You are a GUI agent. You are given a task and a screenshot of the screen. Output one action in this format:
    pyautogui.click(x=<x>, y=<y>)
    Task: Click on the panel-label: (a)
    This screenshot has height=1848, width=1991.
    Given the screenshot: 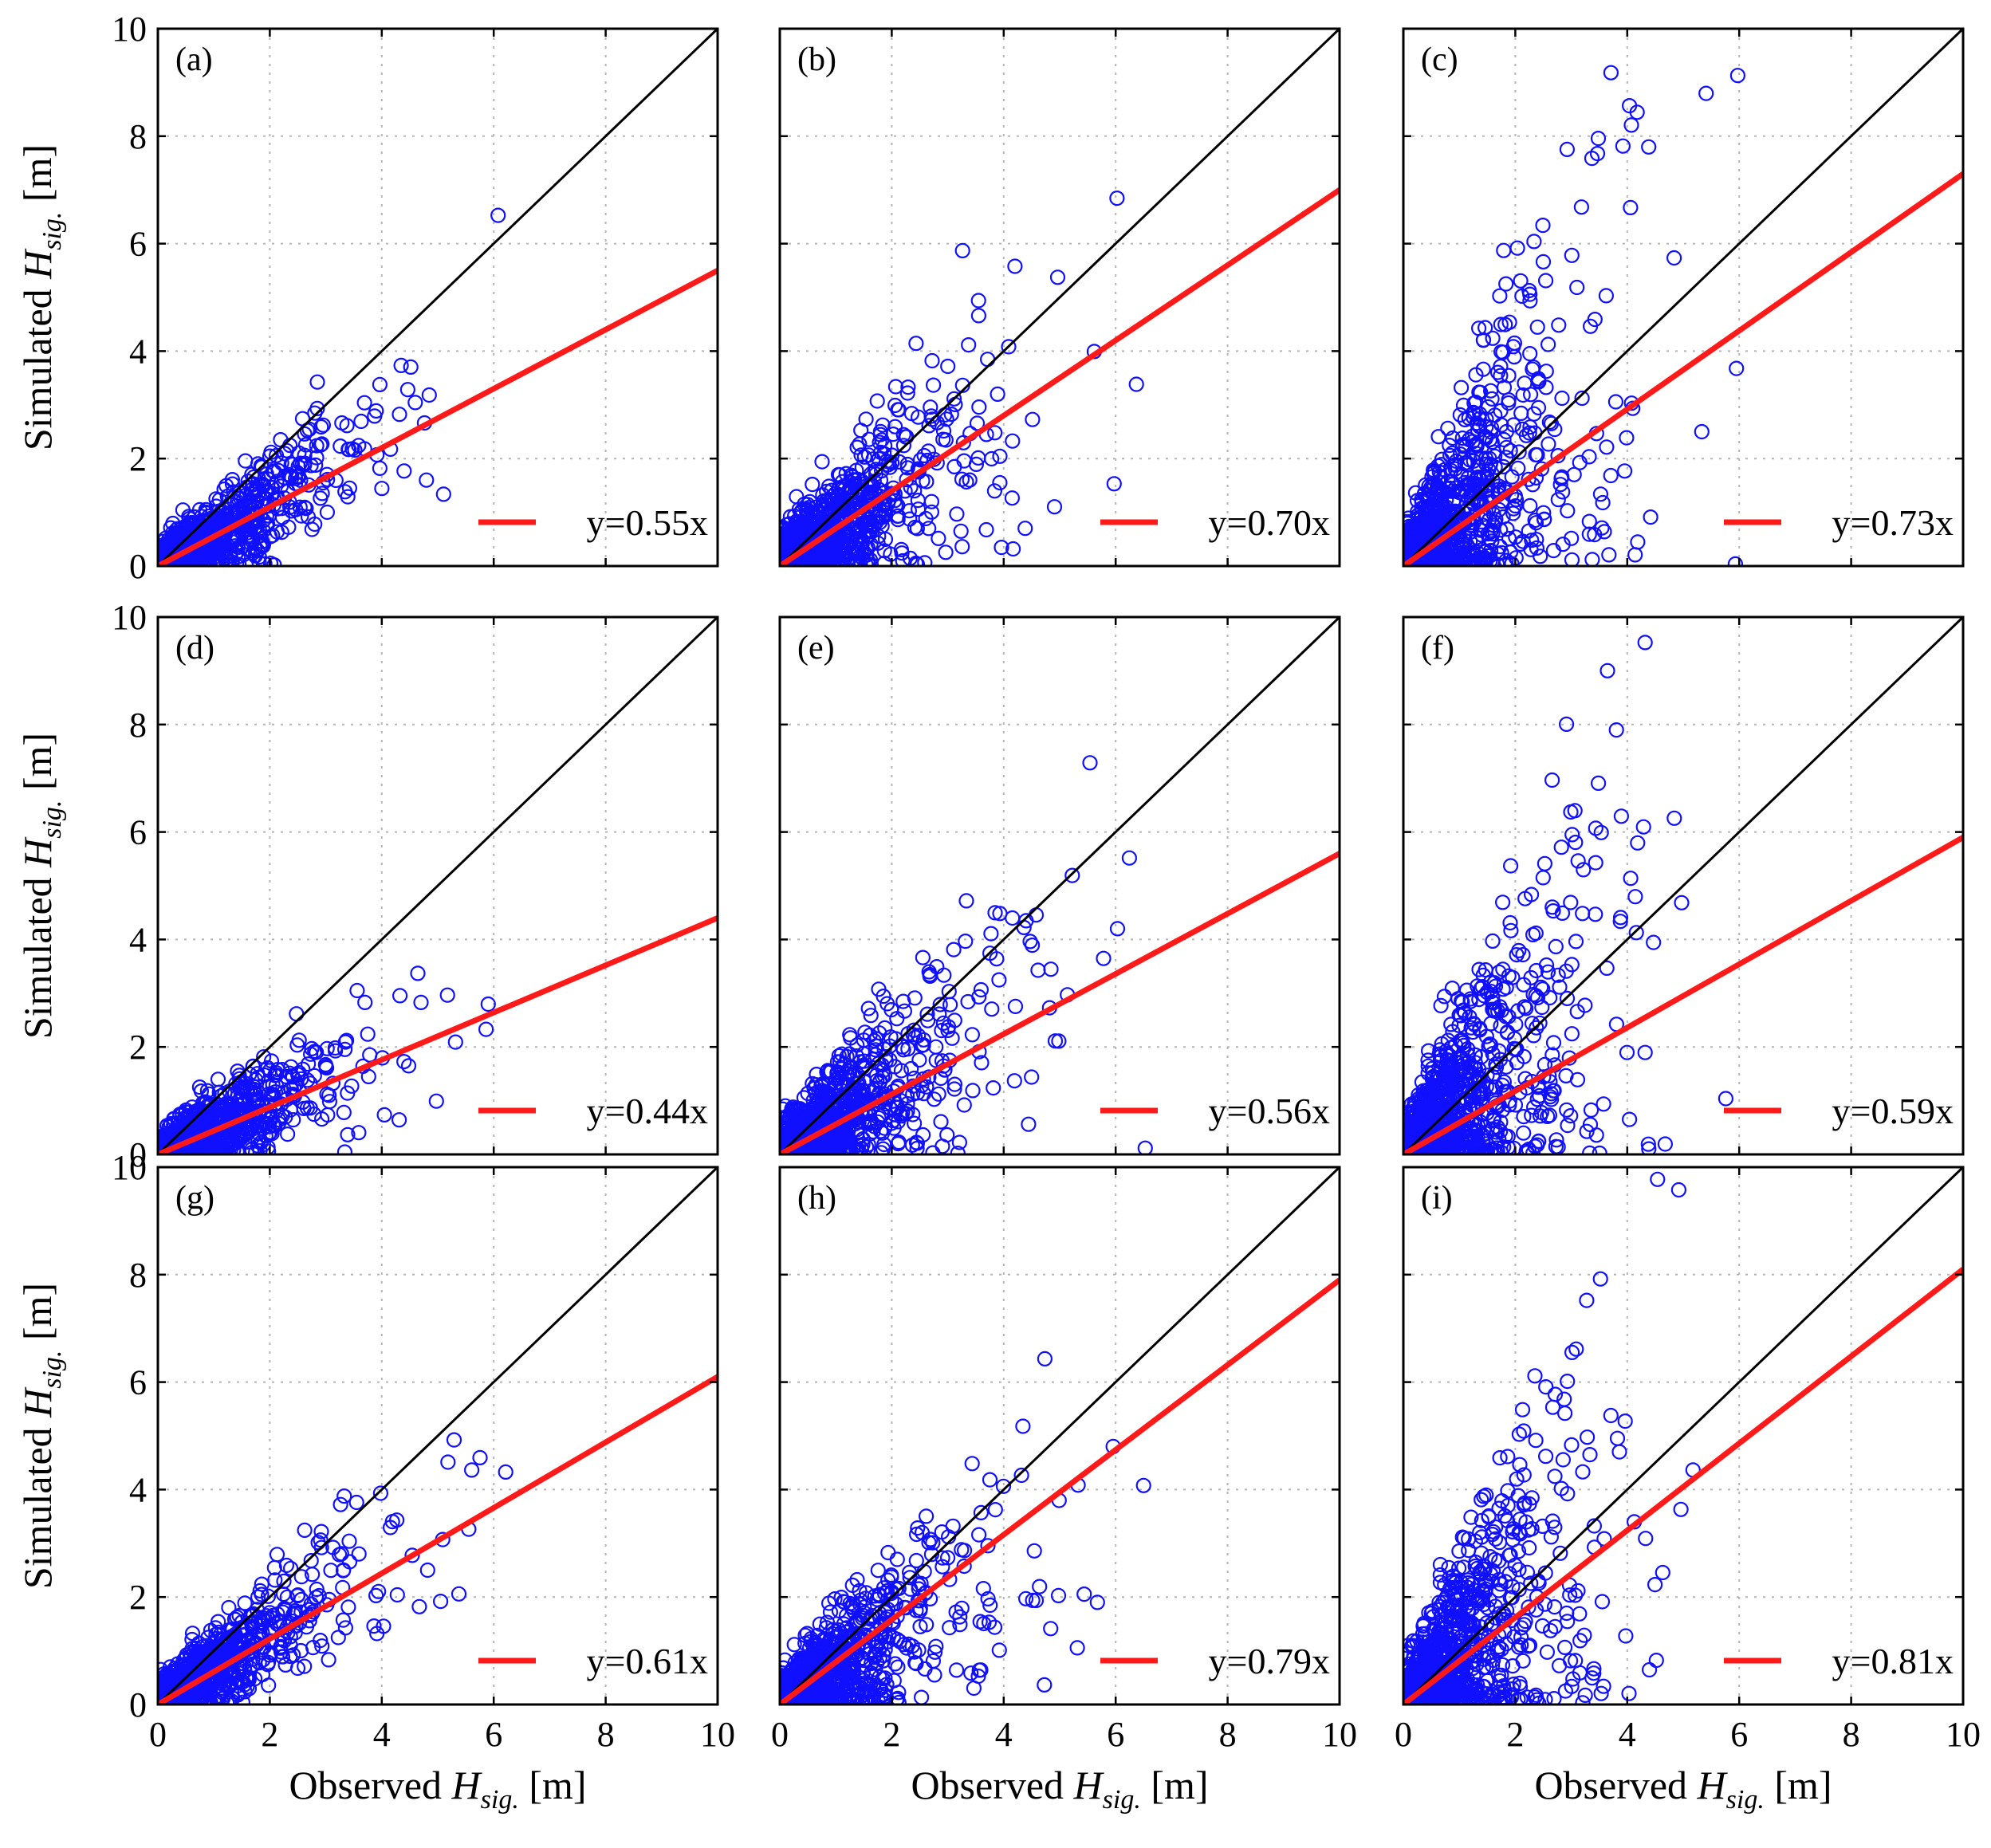 What is the action you would take?
    pyautogui.click(x=194, y=59)
    